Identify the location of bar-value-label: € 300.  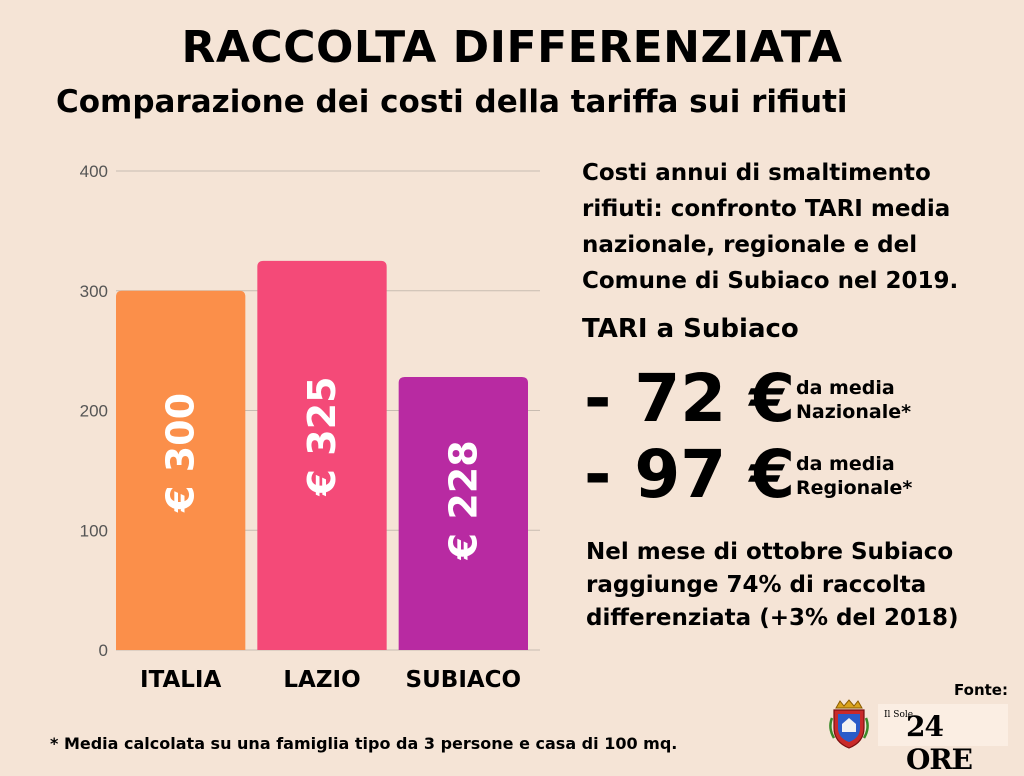
(181, 453).